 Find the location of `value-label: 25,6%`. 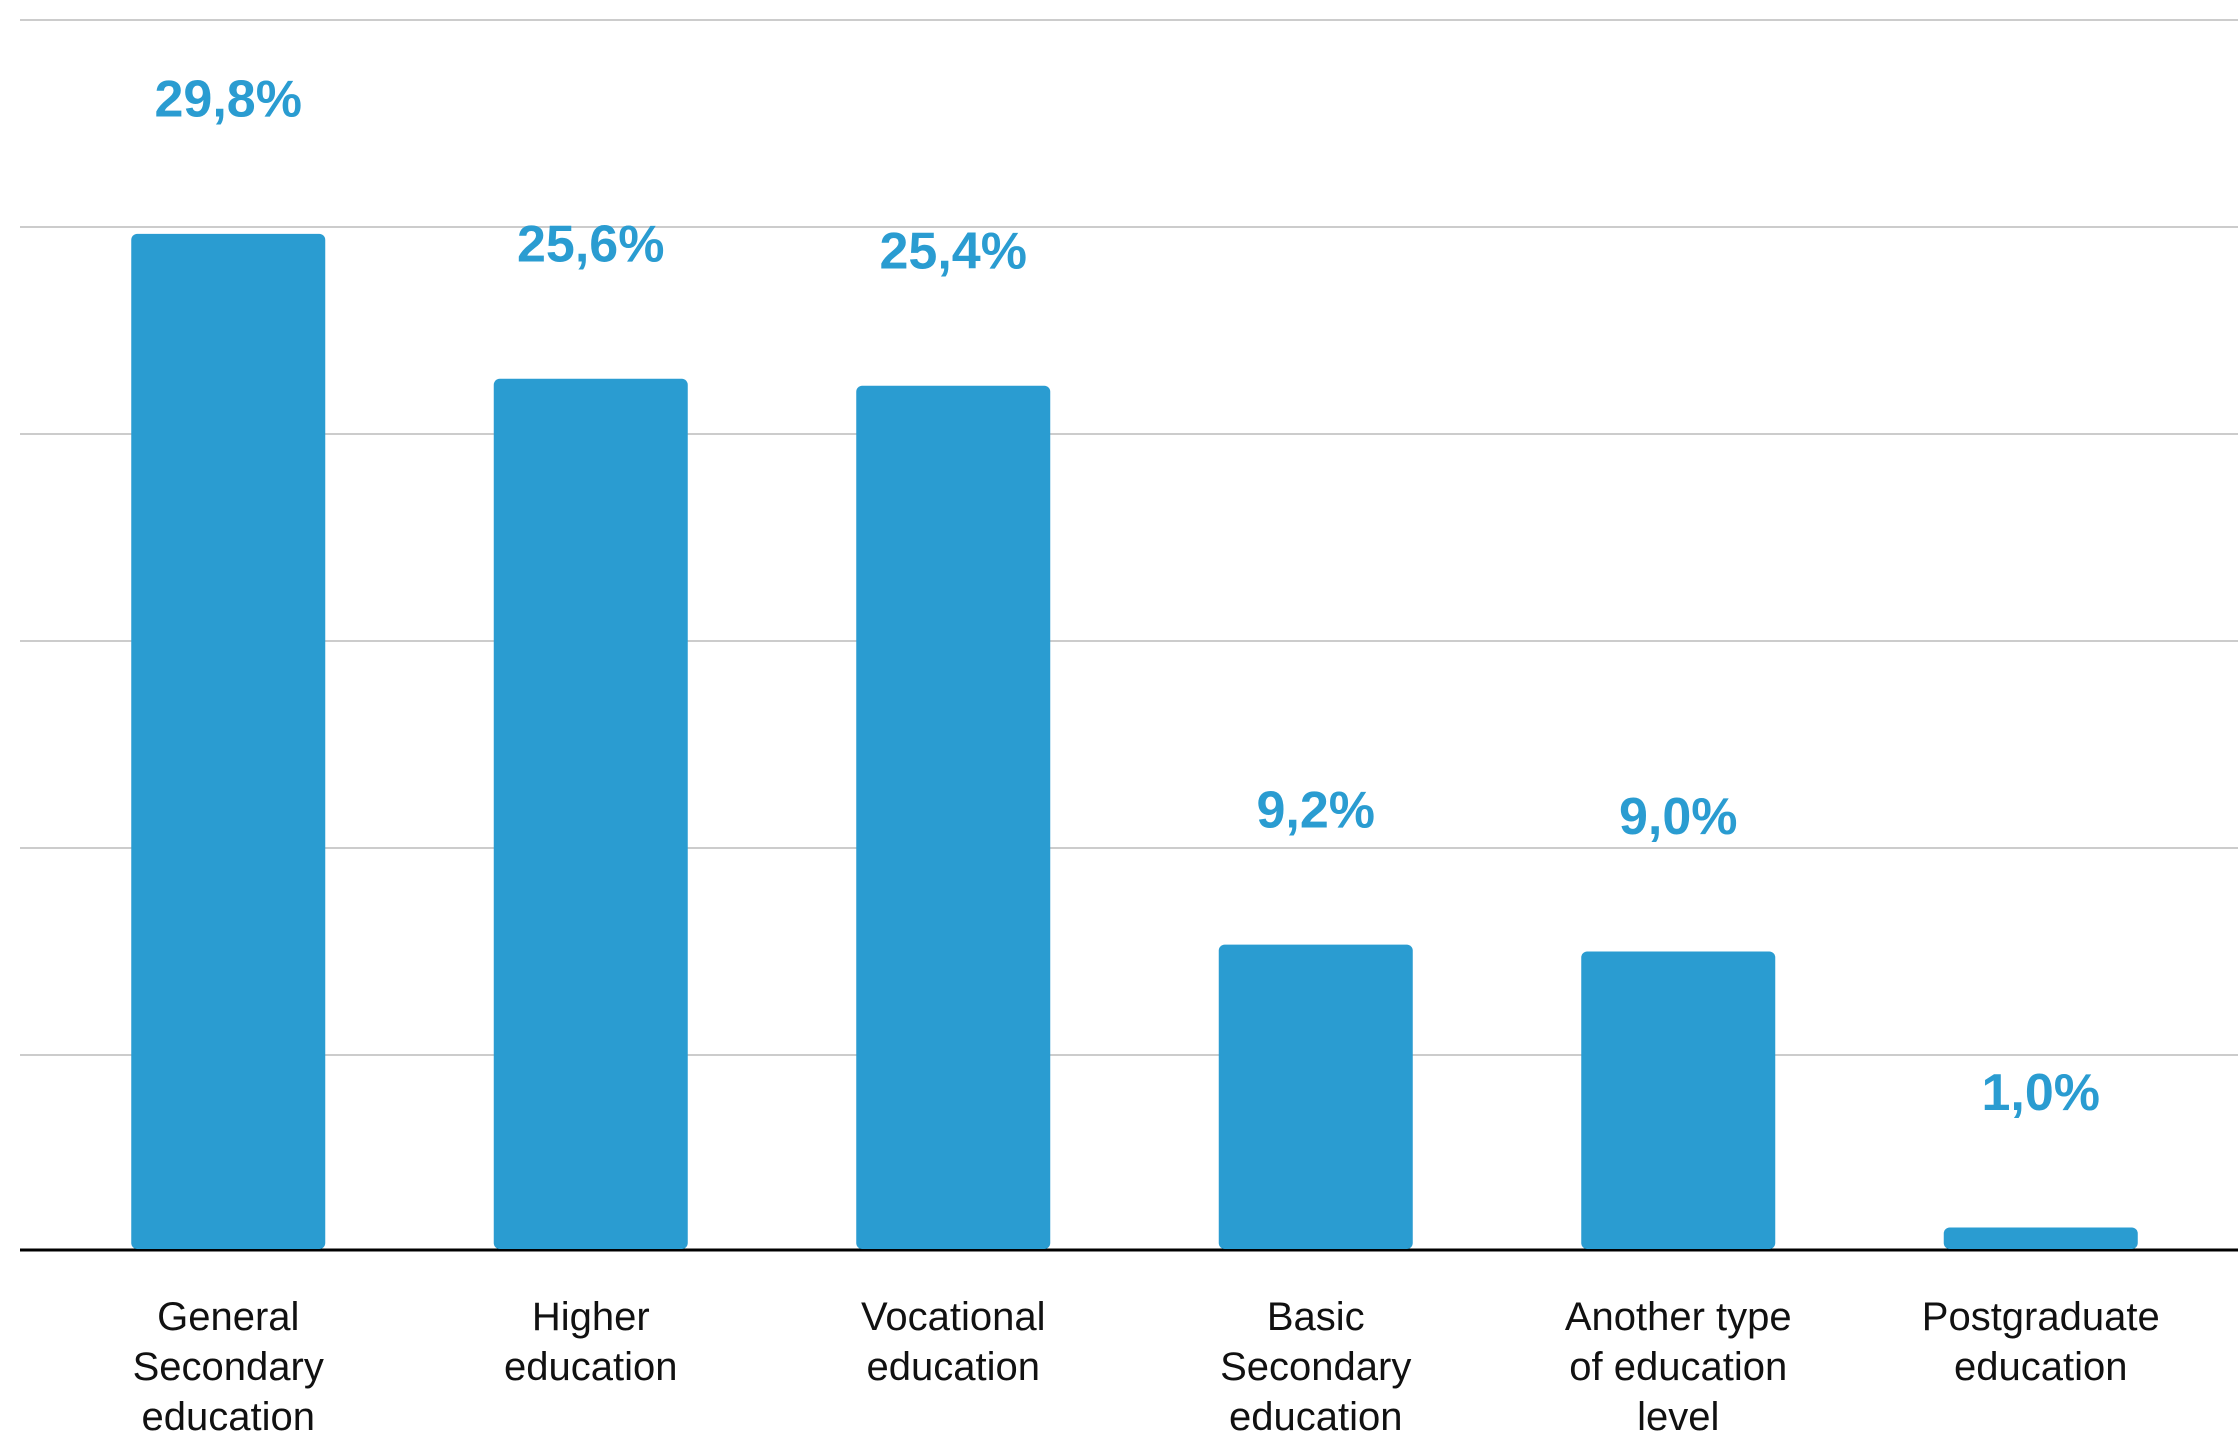

value-label: 25,6% is located at coordinates (590, 245).